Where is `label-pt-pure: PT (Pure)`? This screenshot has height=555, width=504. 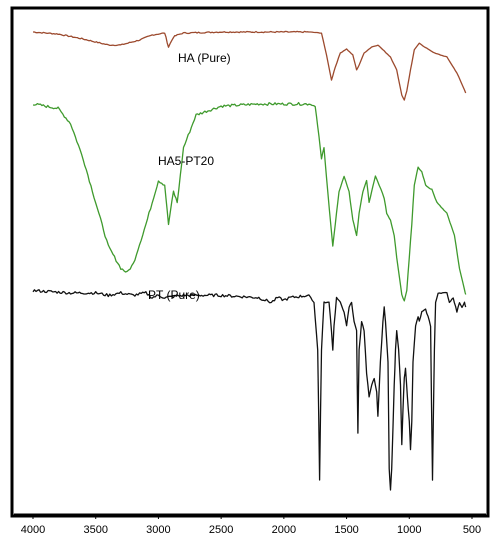
label-pt-pure: PT (Pure) is located at coordinates (174, 295).